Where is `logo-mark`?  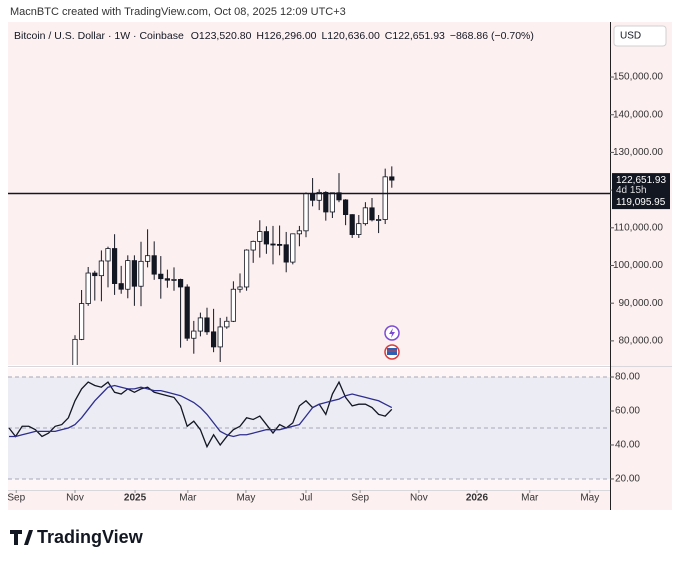 logo-mark is located at coordinates (21, 537).